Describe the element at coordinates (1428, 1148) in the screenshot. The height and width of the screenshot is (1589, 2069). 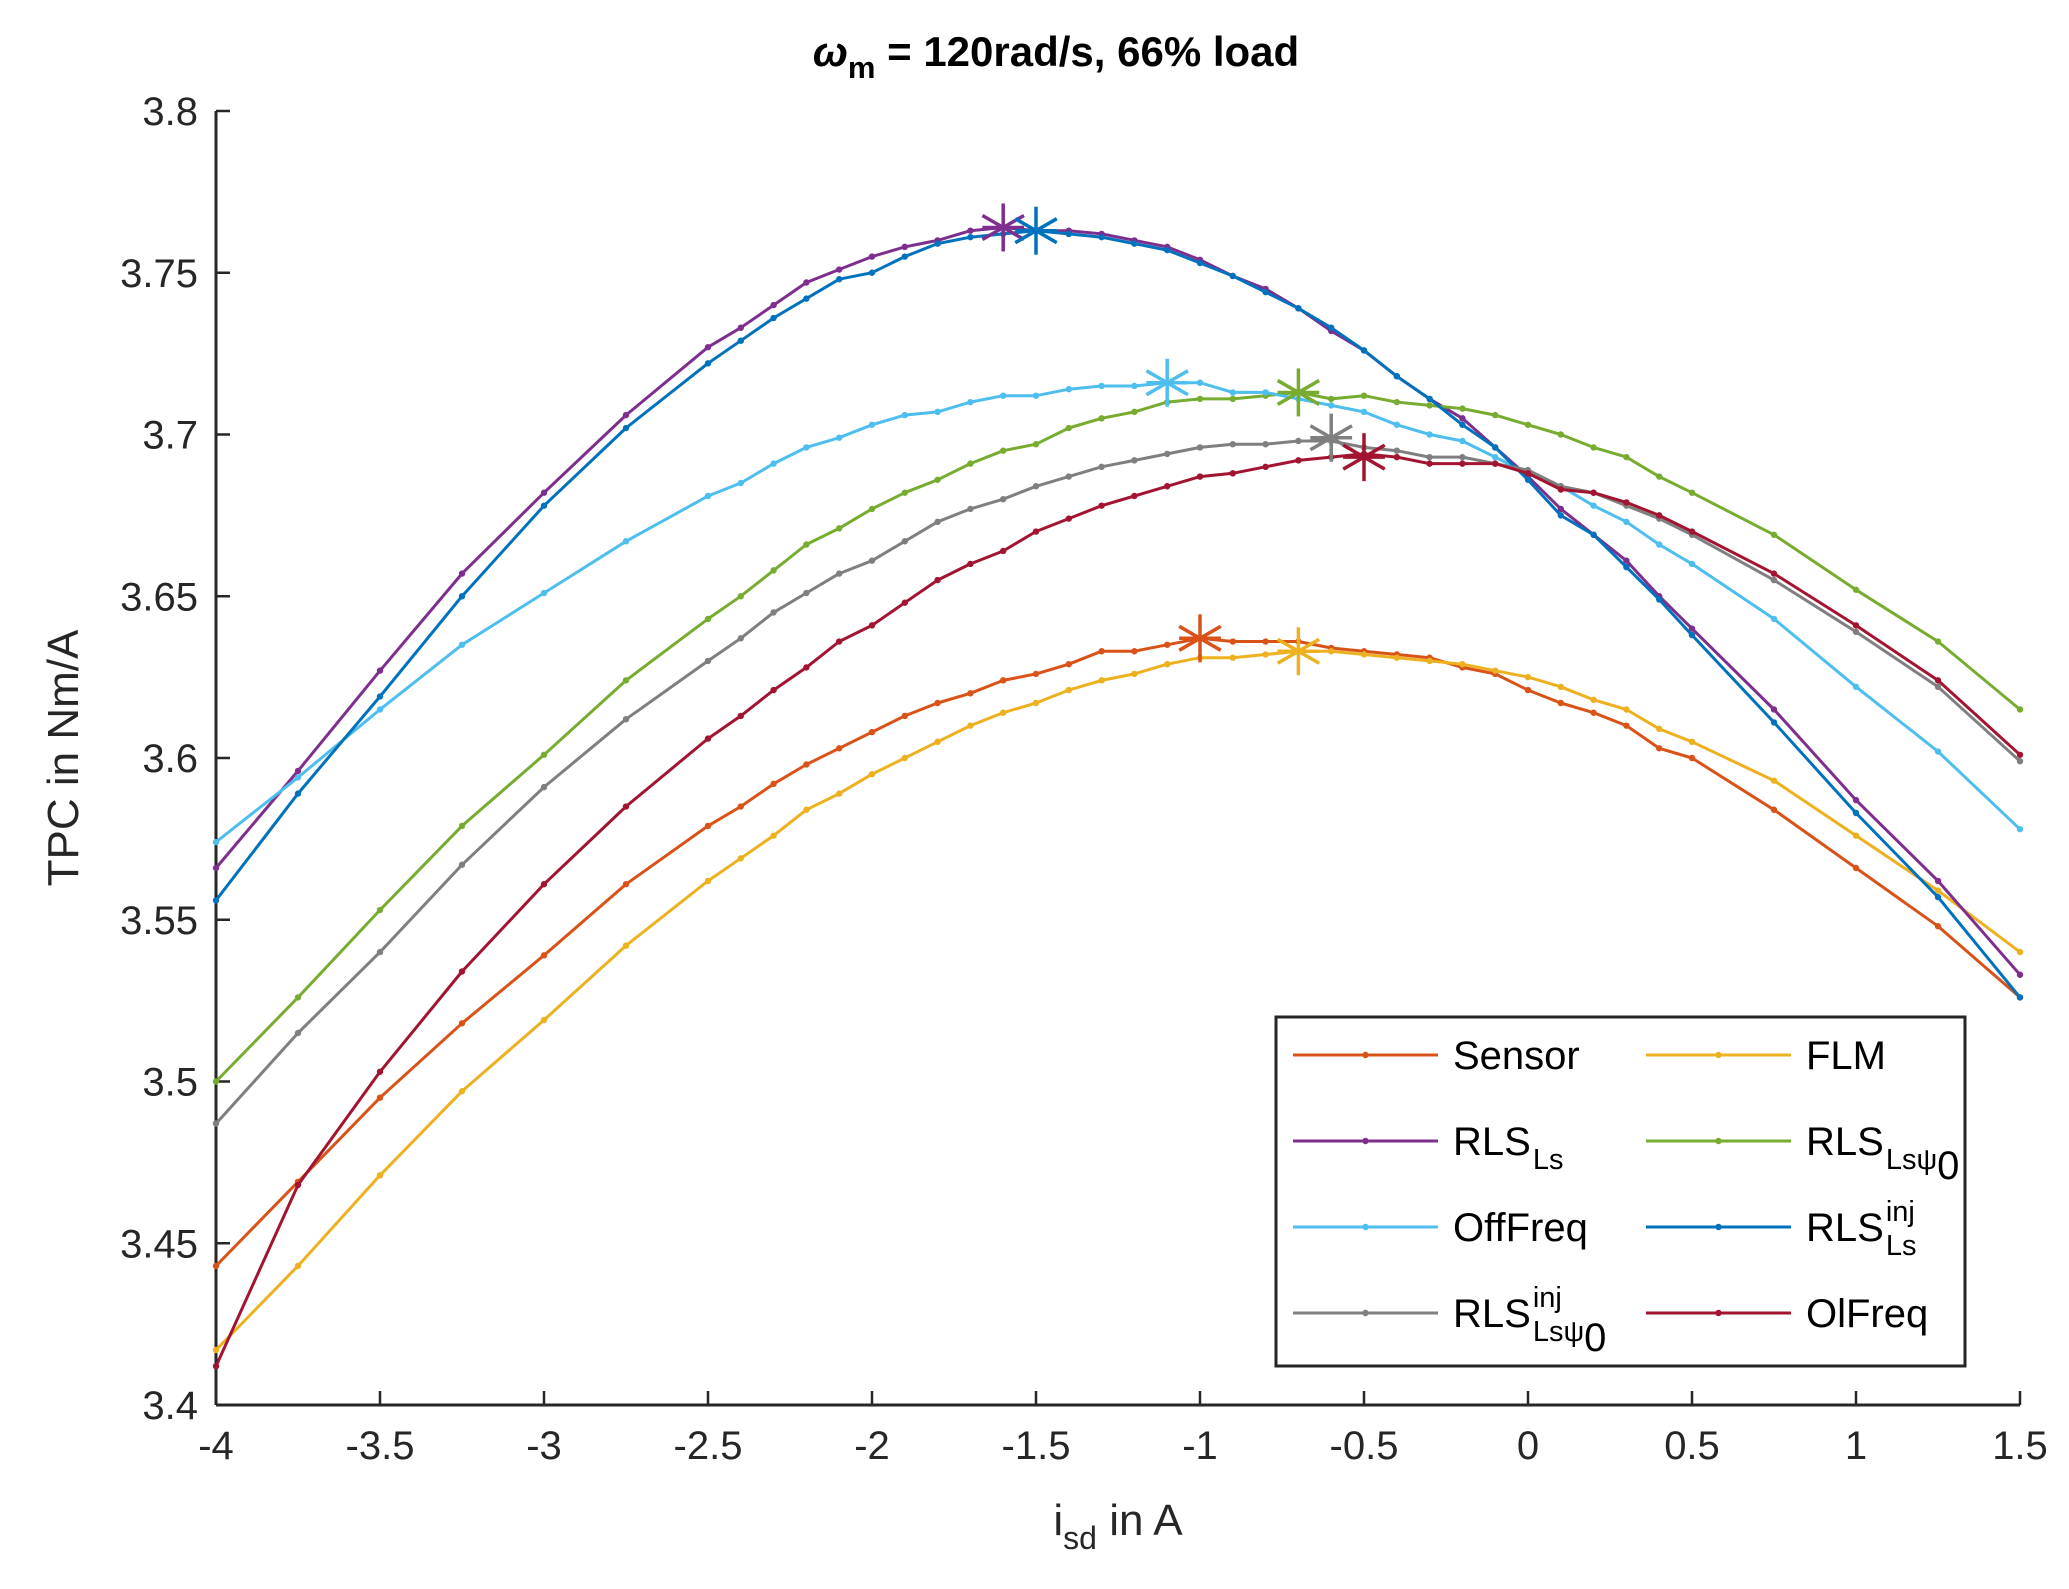
I see `legend-item-rls-ls: RLS Ls` at that location.